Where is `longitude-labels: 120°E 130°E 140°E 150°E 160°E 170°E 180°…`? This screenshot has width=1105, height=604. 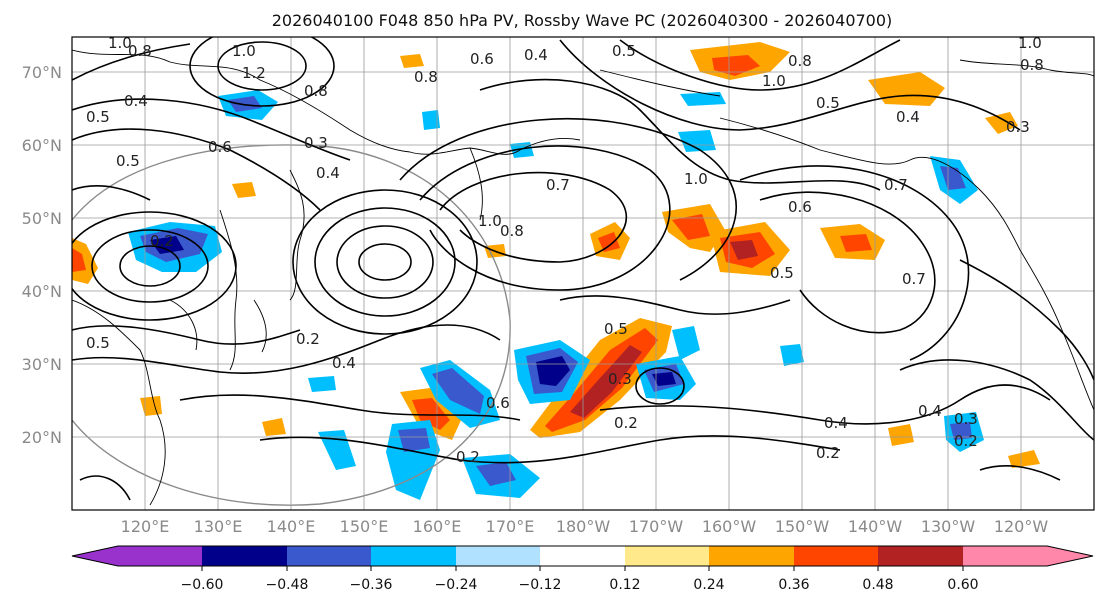
longitude-labels: 120°E 130°E 140°E 150°E 160°E 170°E 180°… is located at coordinates (585, 526).